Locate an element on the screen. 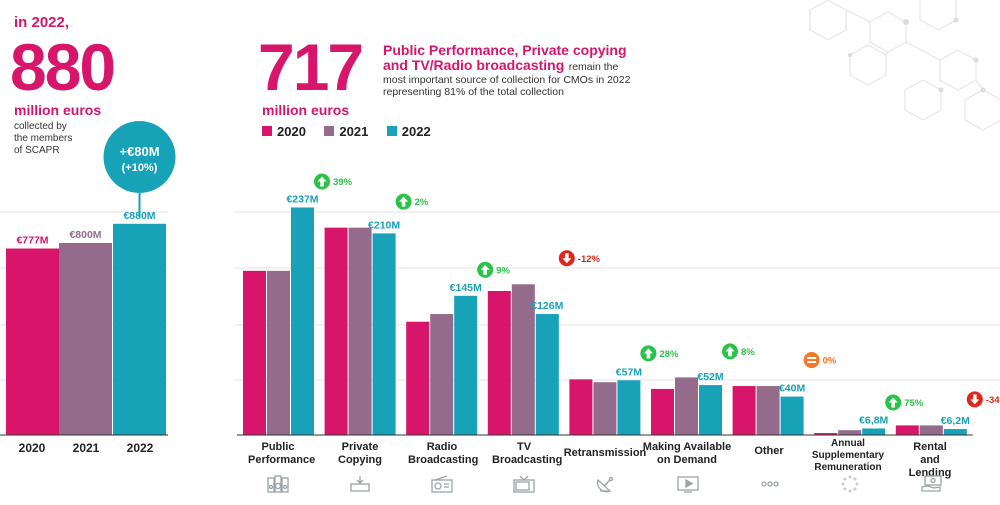  data-label-2022-7: €6,8M is located at coordinates (873, 420).